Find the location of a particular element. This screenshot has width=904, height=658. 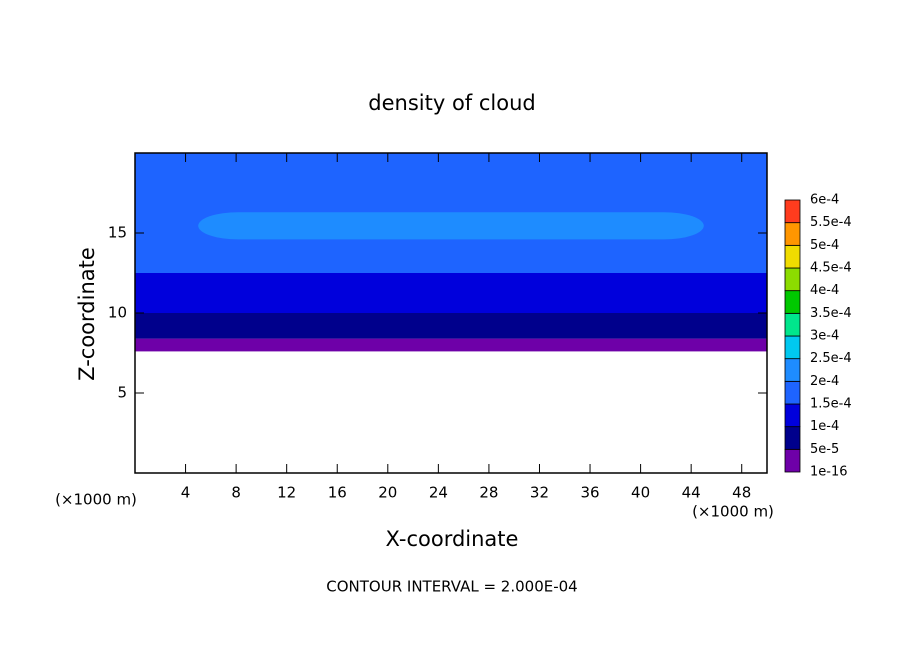

y-tick-label: 10 is located at coordinates (117, 313).